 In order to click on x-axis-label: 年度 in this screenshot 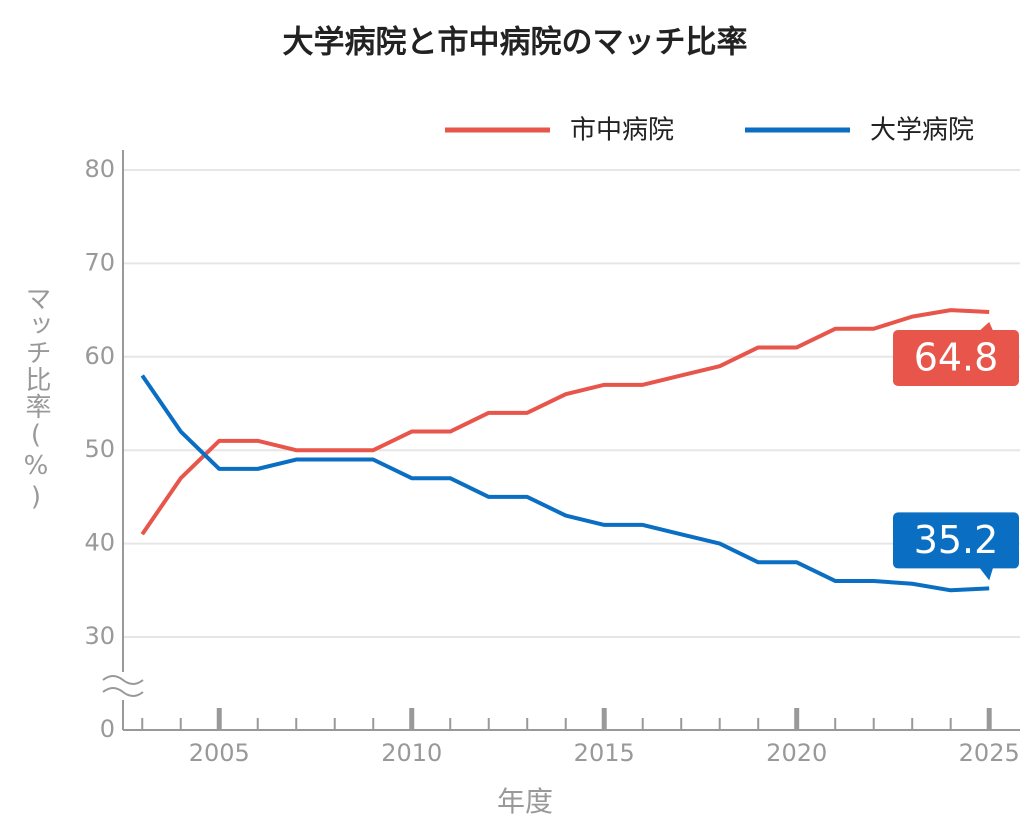, I will do `click(525, 801)`.